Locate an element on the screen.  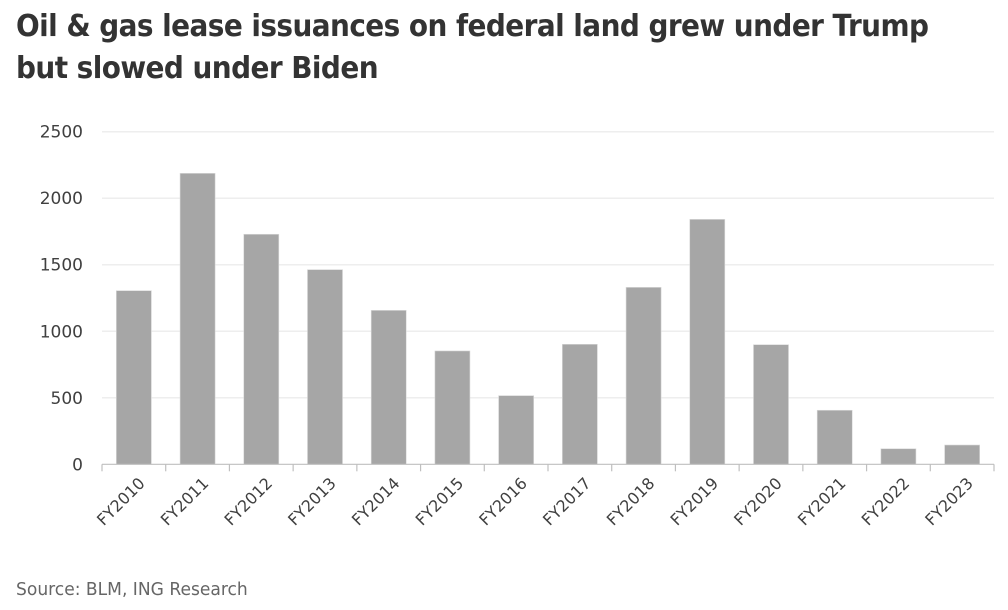
y-axis-tick-labels: 0 500 1000 1500 2000 2500 is located at coordinates (61, 299).